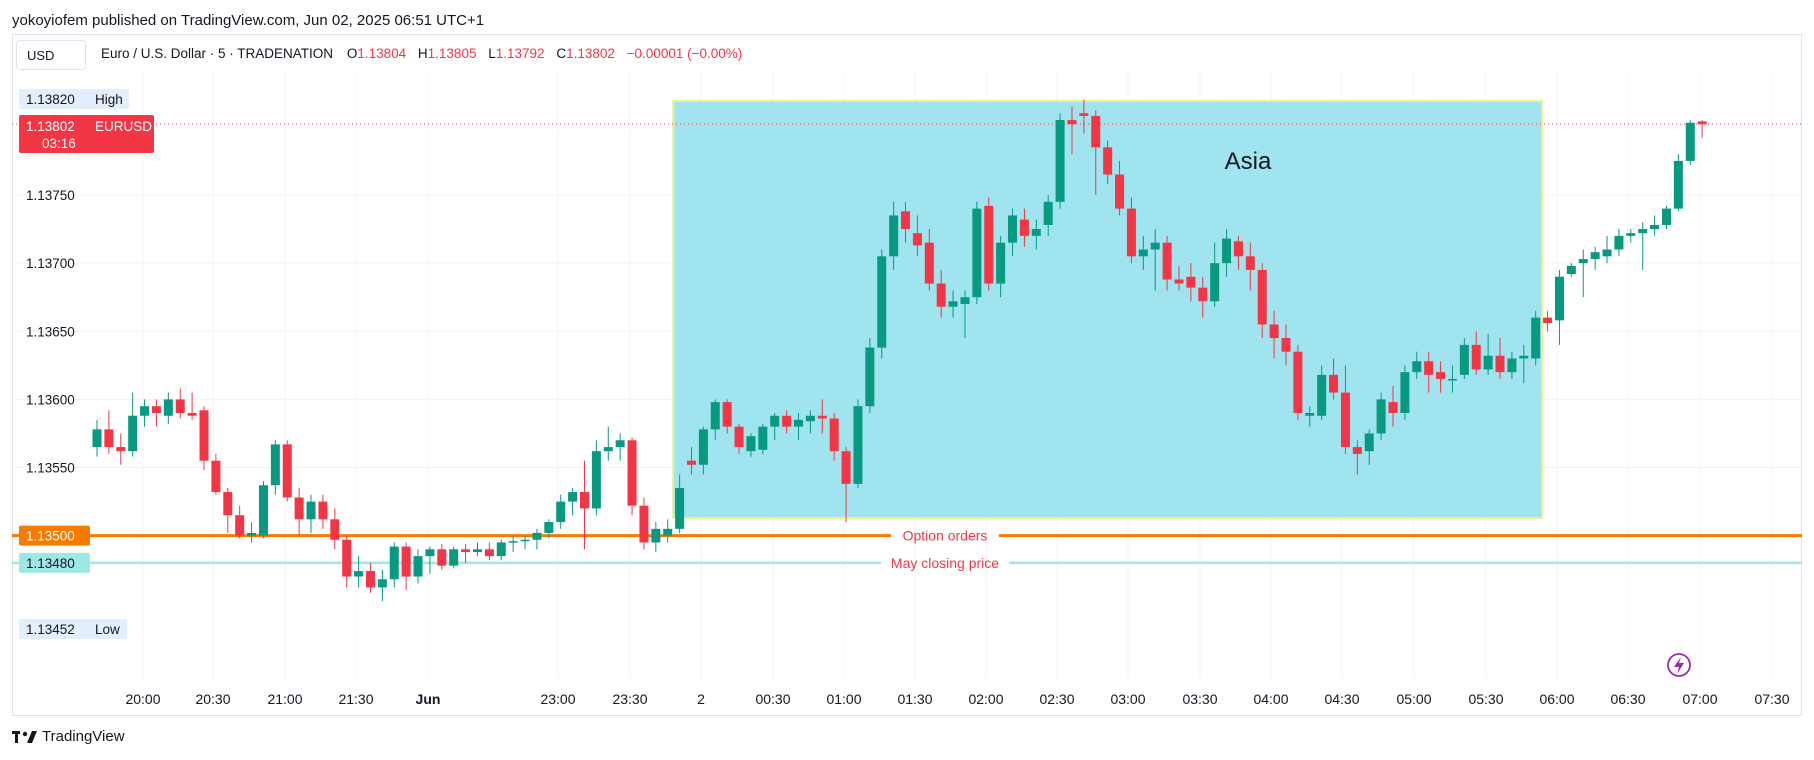 This screenshot has height=760, width=1814. Describe the element at coordinates (50, 563) in the screenshot. I see `level-price-text: 1.13480` at that location.